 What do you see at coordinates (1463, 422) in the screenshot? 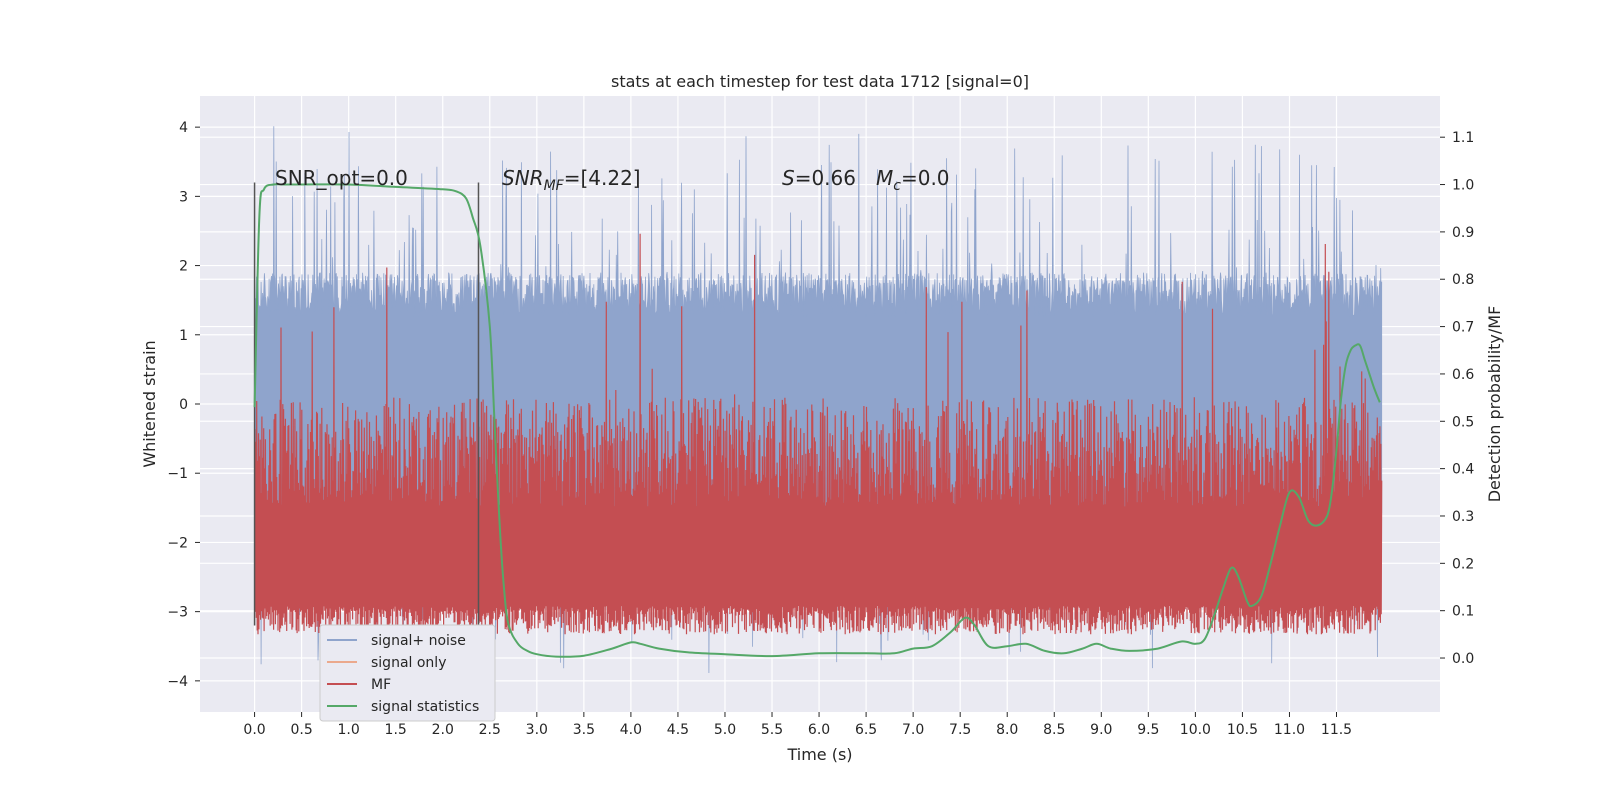
I see `y2-tick-label: 0.5` at bounding box center [1463, 422].